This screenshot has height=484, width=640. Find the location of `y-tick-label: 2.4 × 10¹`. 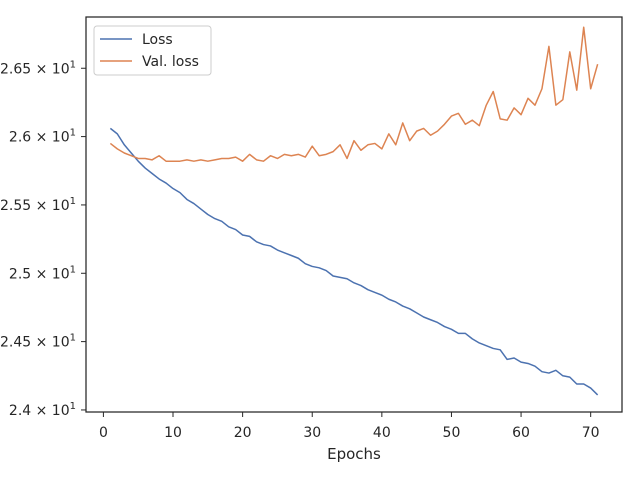

y-tick-label: 2.4 × 10¹ is located at coordinates (42, 410).